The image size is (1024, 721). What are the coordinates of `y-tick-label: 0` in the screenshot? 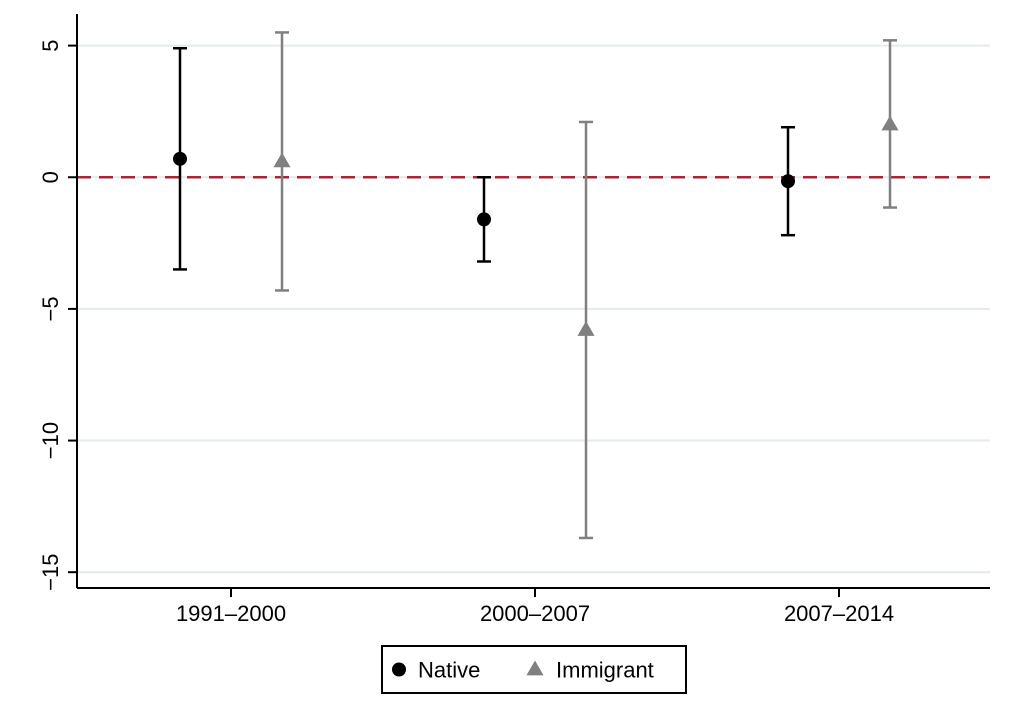 It's located at (50, 177).